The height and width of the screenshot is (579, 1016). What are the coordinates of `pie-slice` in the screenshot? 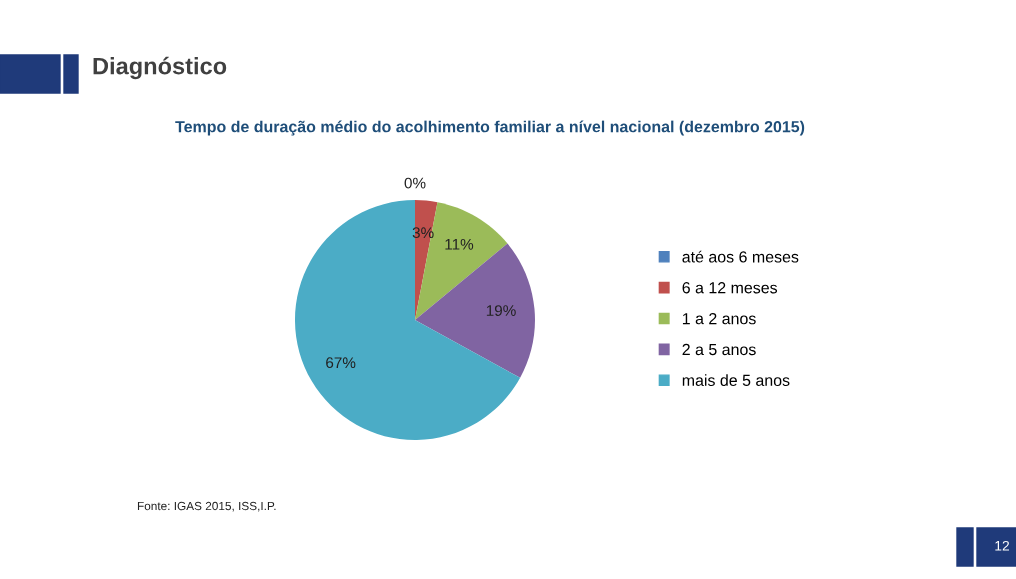 It's located at (408, 320).